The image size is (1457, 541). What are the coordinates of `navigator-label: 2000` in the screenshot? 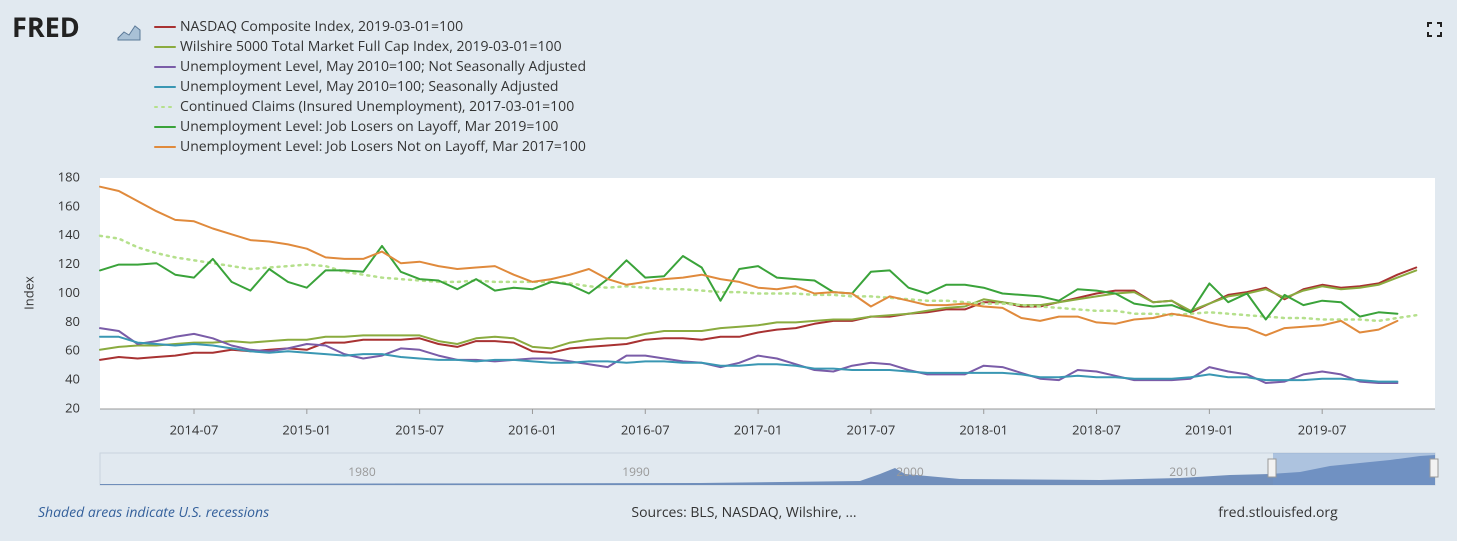 It's located at (910, 471).